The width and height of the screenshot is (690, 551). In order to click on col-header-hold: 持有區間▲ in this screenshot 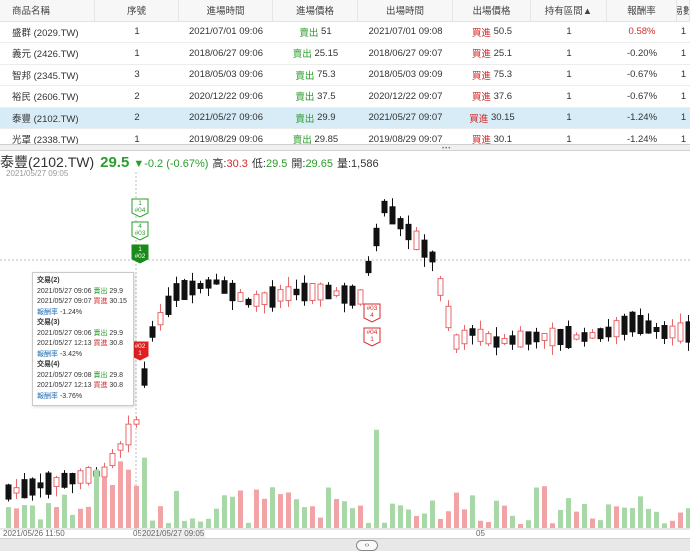, I will do `click(569, 10)`.